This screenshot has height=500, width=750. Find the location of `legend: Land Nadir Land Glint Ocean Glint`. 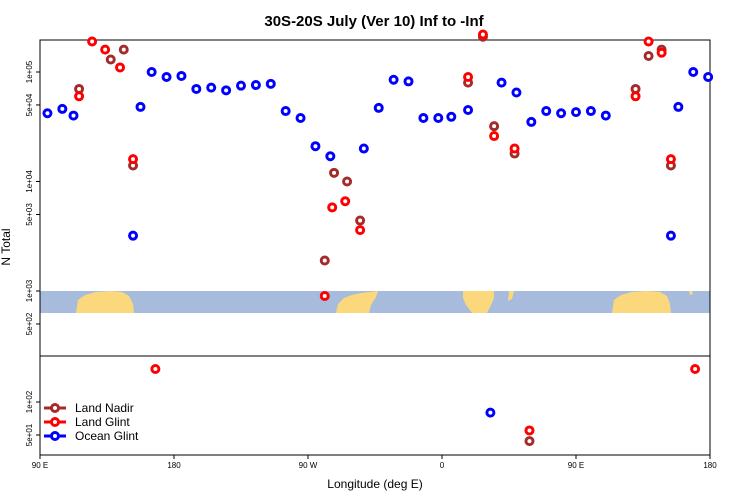

legend: Land Nadir Land Glint Ocean Glint is located at coordinates (91, 422).